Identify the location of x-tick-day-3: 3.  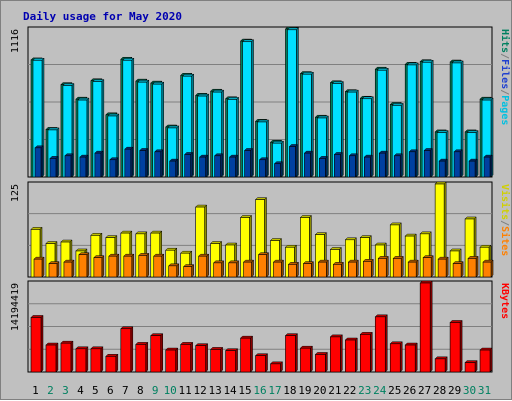
(65, 390).